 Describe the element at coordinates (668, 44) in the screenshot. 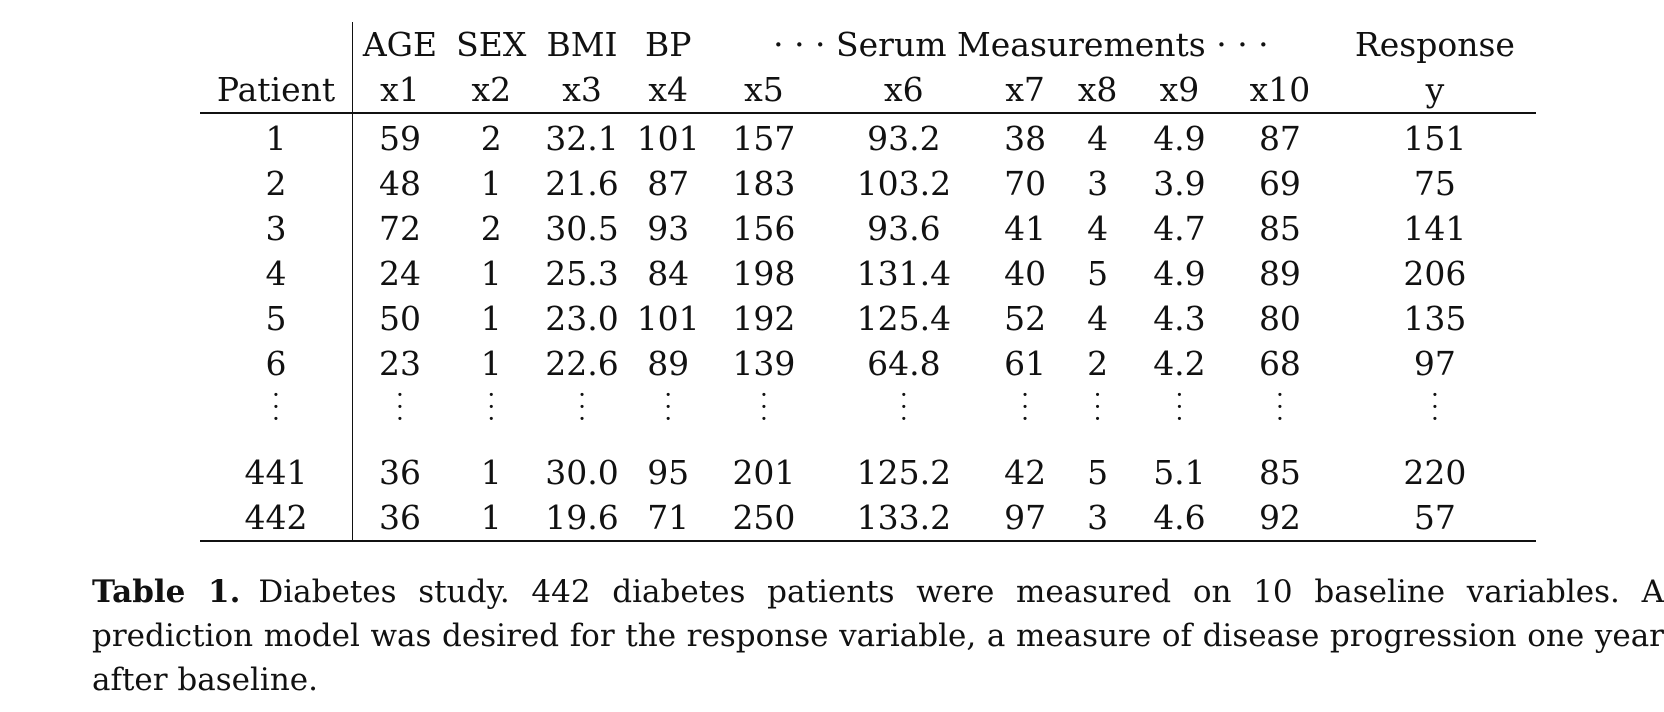

I see `group-header-bp: BP` at that location.